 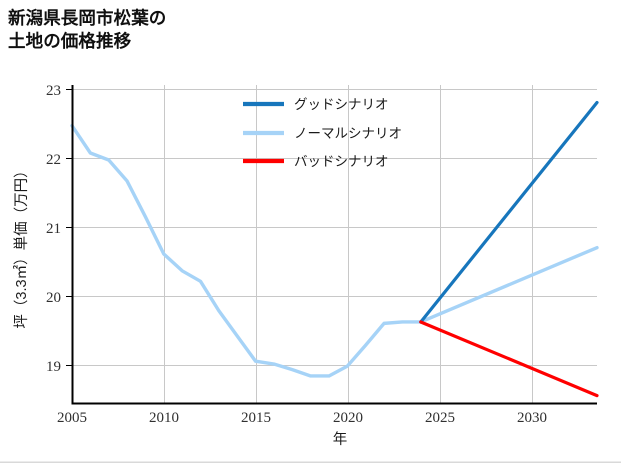 I want to click on xtick-label-2015: 2015, so click(x=256, y=418).